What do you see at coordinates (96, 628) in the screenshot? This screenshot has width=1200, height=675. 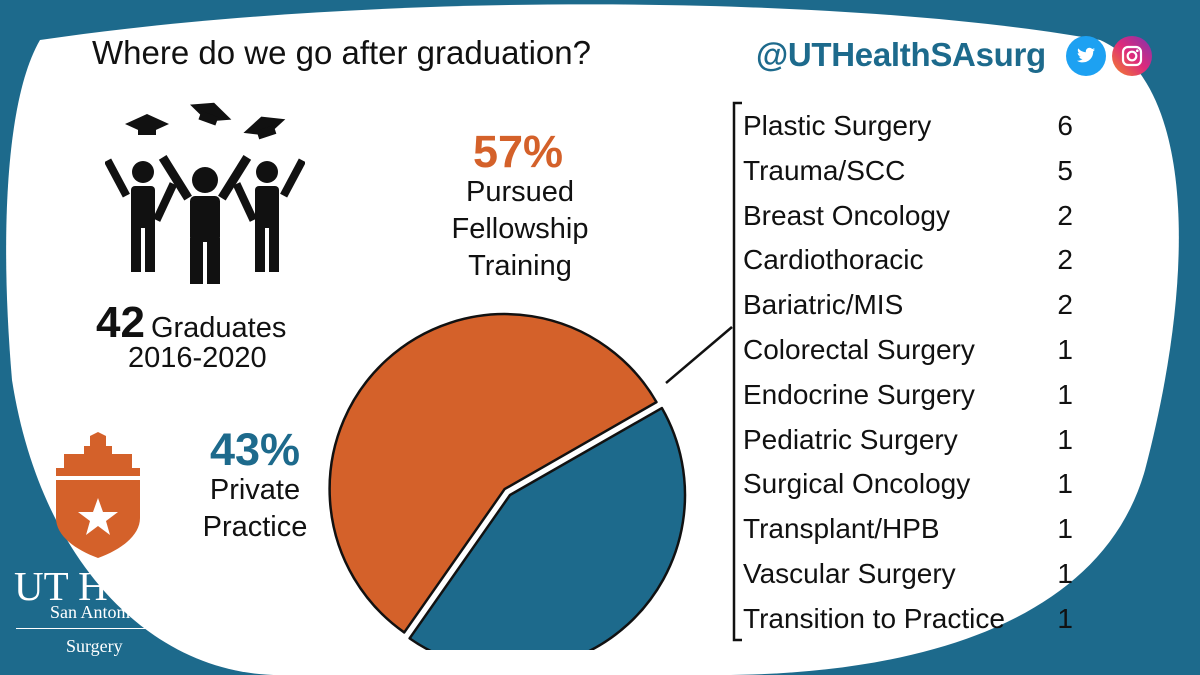 I see `logo-divider` at bounding box center [96, 628].